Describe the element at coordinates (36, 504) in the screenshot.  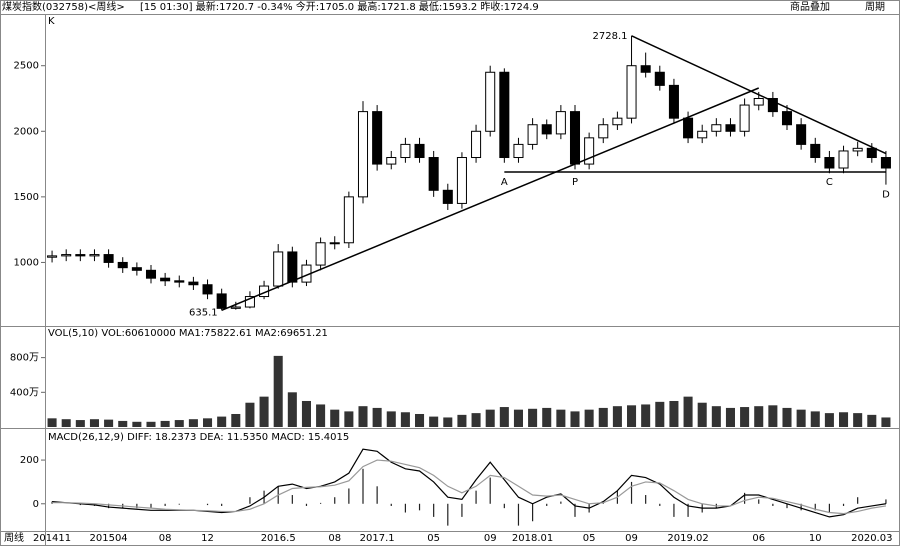
I see `y-tick-label: 0` at that location.